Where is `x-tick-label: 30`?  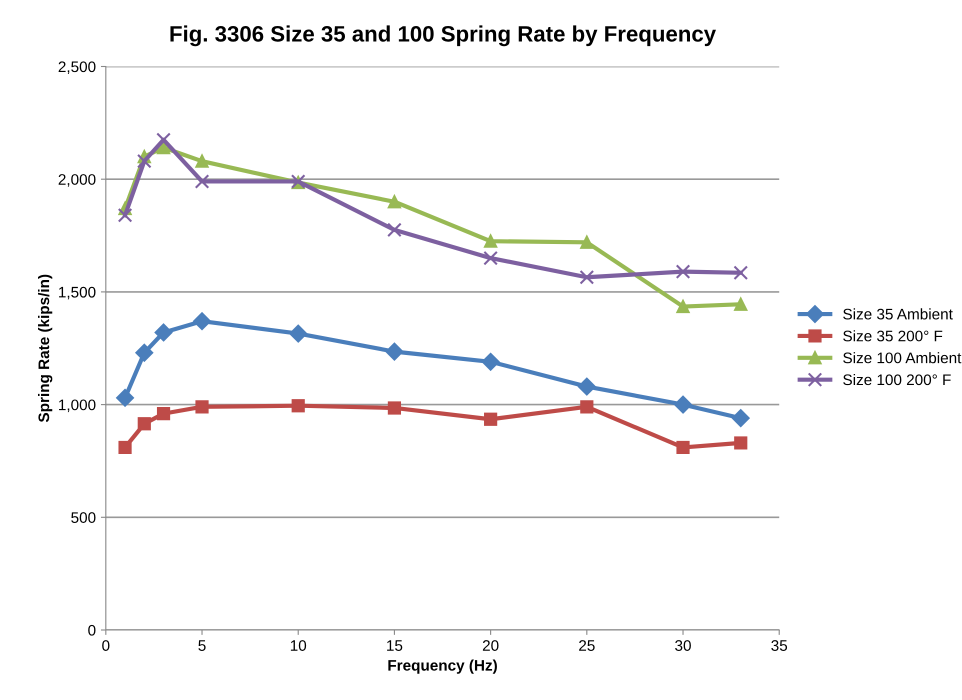
x-tick-label: 30 is located at coordinates (683, 645).